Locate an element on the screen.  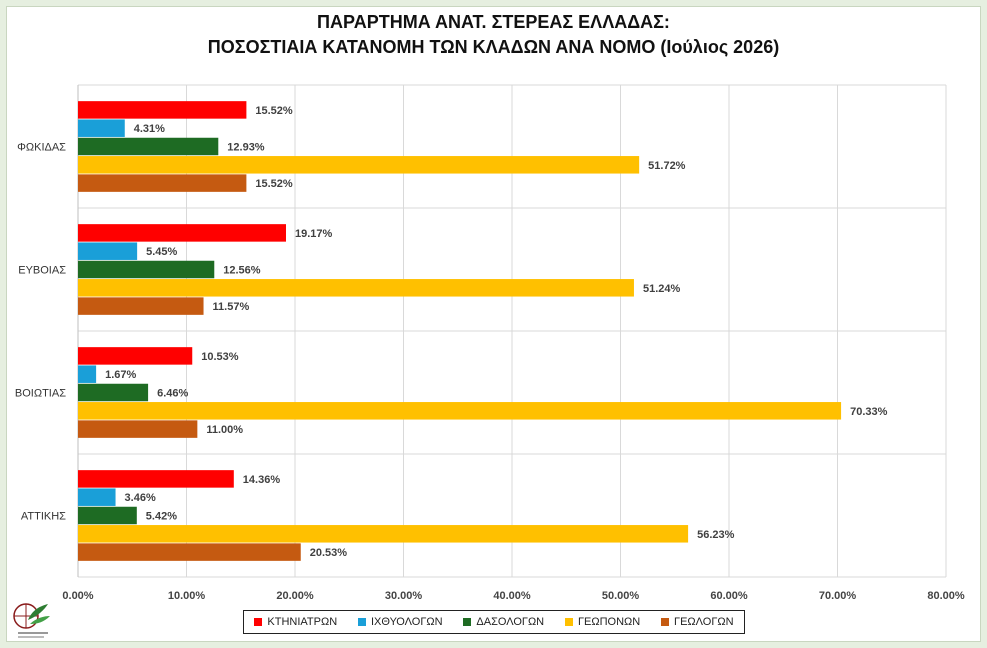
category-label: ΕΥΒΟΙΑΣ is located at coordinates (42, 271).